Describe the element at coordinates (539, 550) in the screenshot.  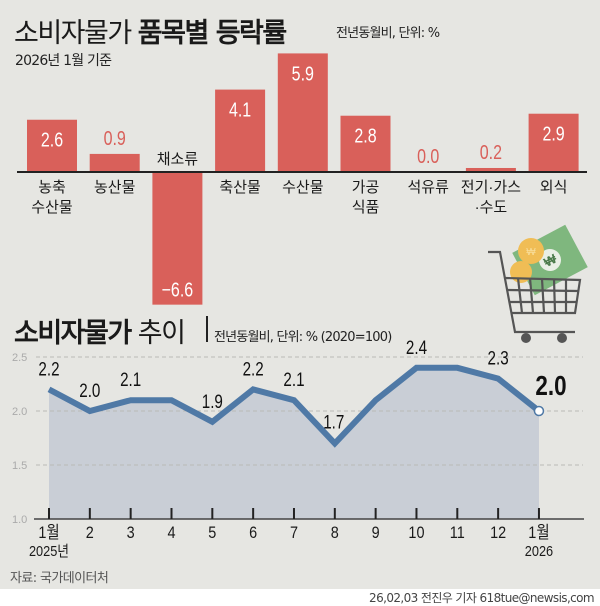
I see `x-tick-label: 2026` at that location.